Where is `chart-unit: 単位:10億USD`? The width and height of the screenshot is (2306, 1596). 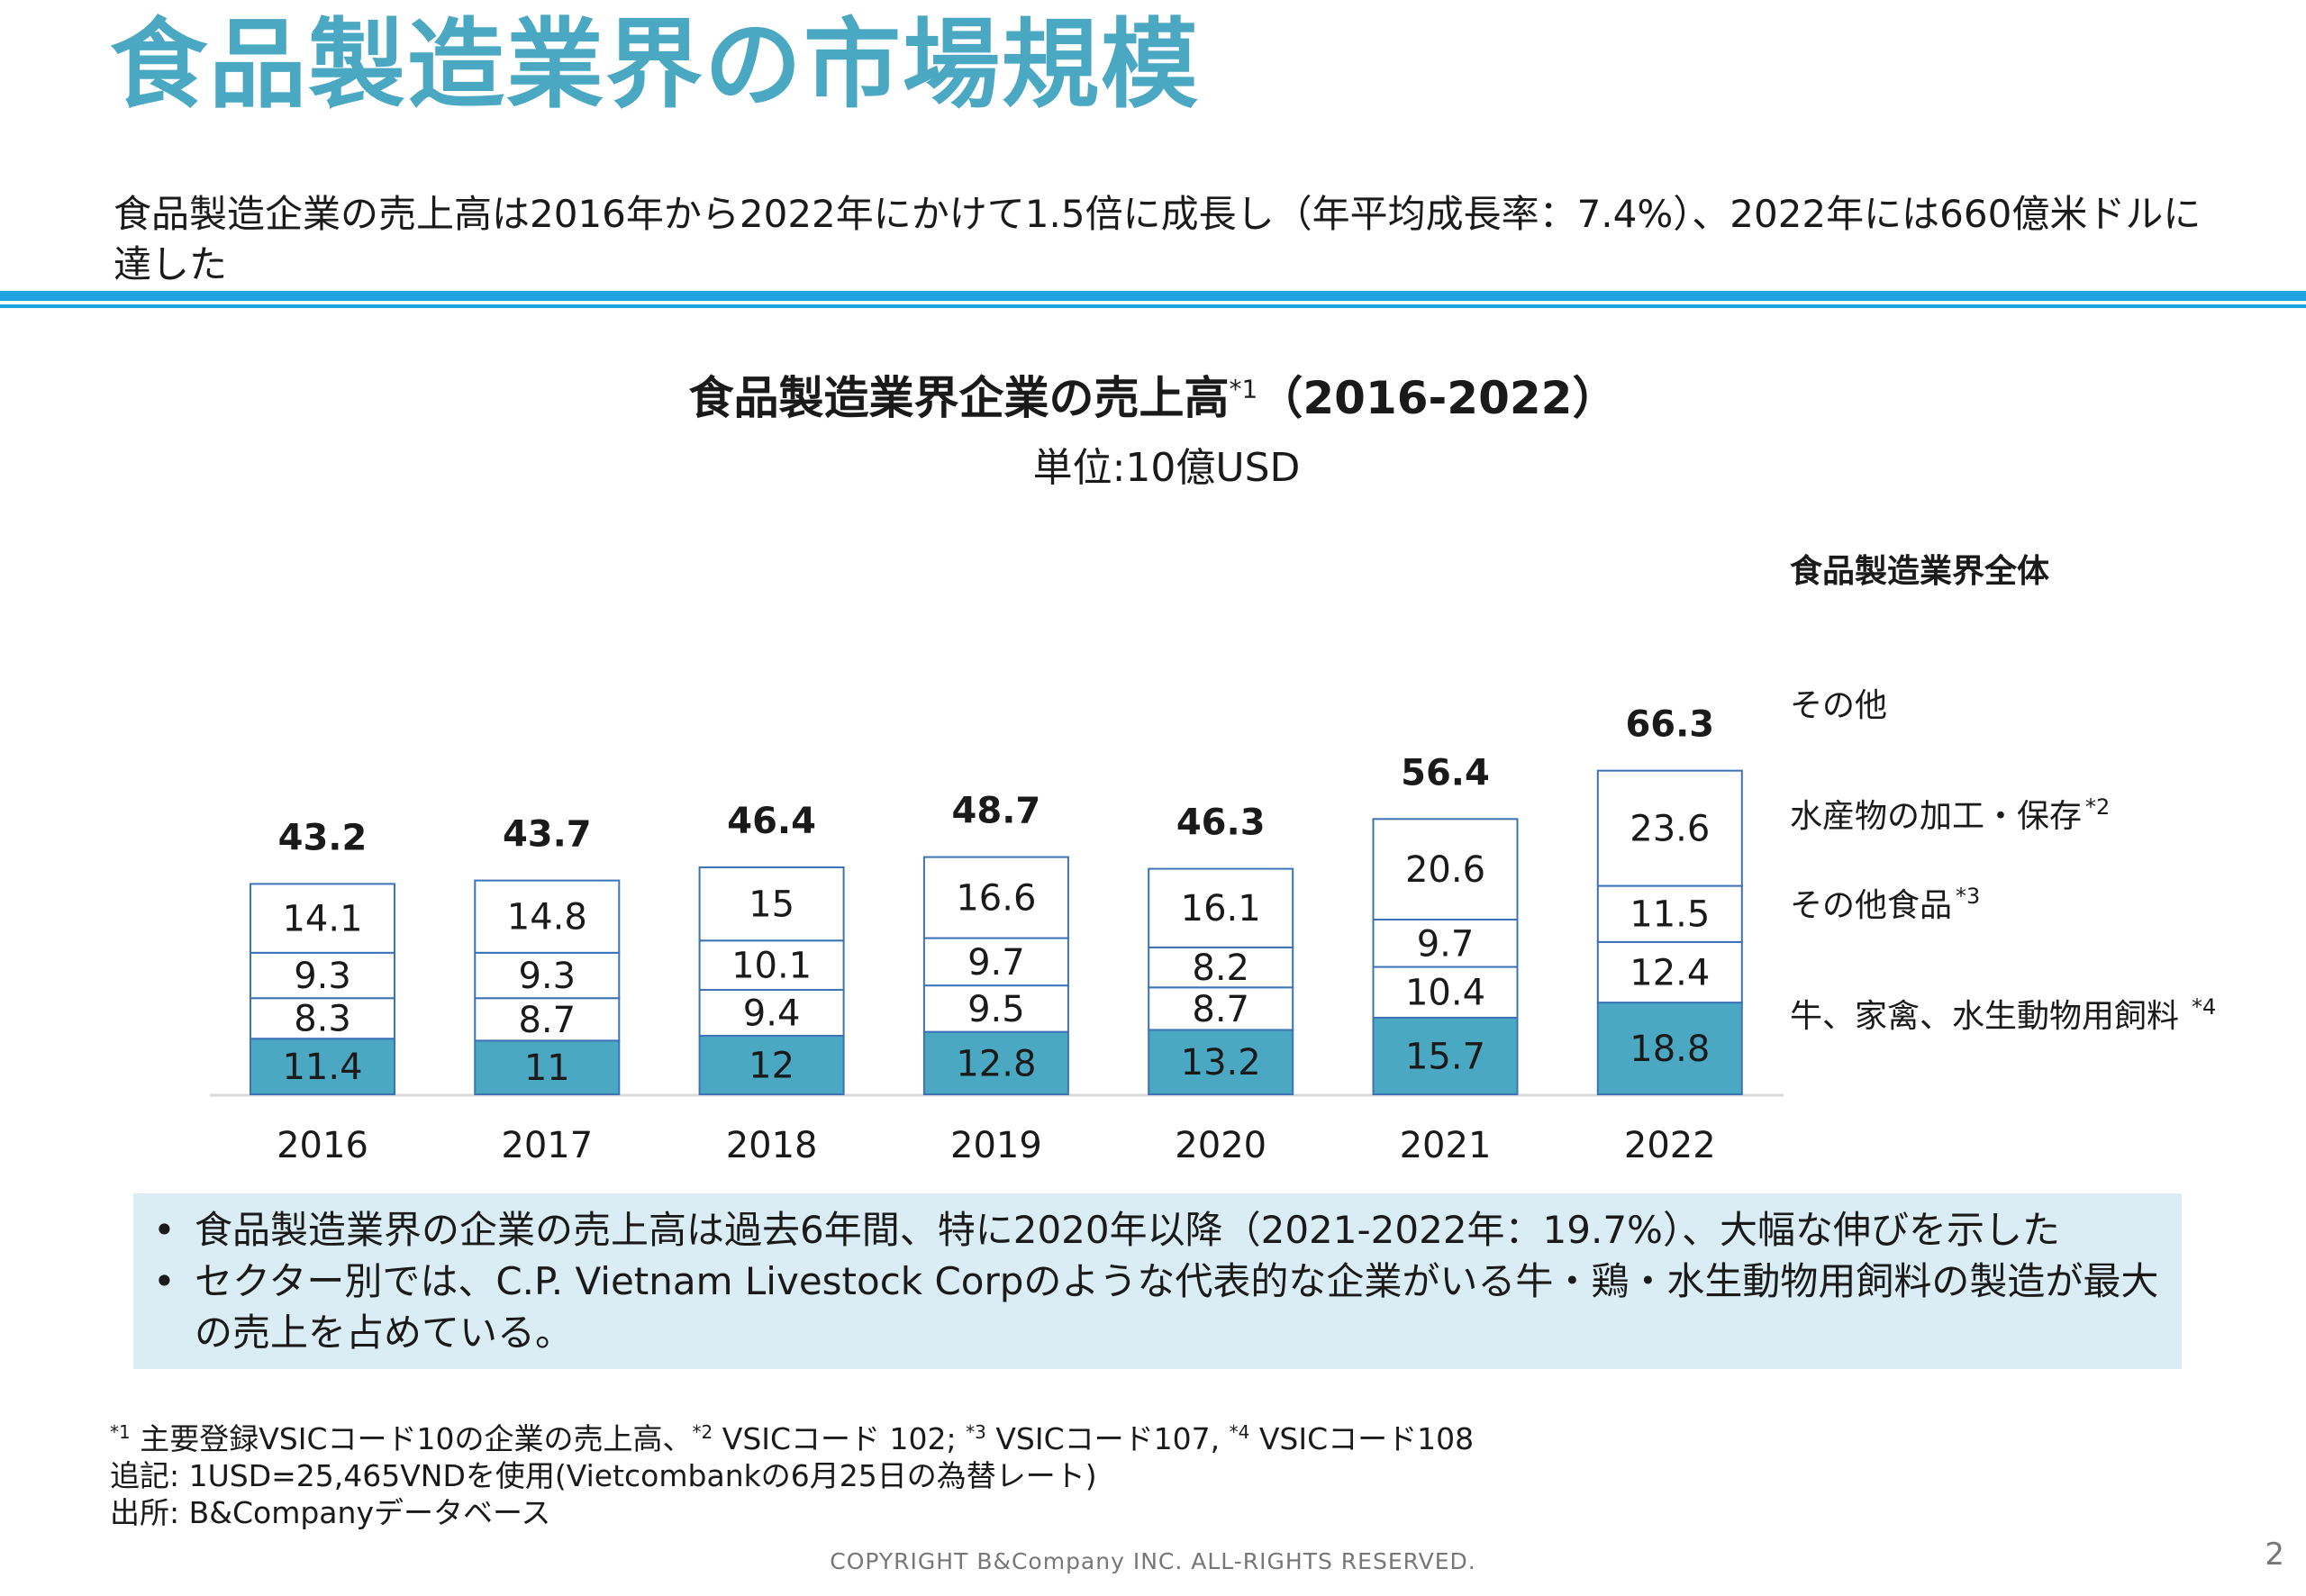
chart-unit: 単位:10億USD is located at coordinates (1166, 468).